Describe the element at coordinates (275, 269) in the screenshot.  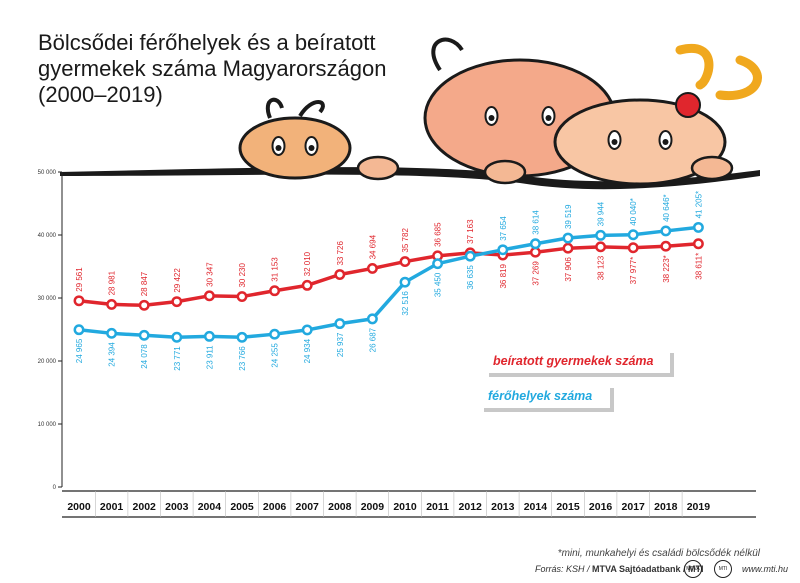
I see `data-label: 31 153` at that location.